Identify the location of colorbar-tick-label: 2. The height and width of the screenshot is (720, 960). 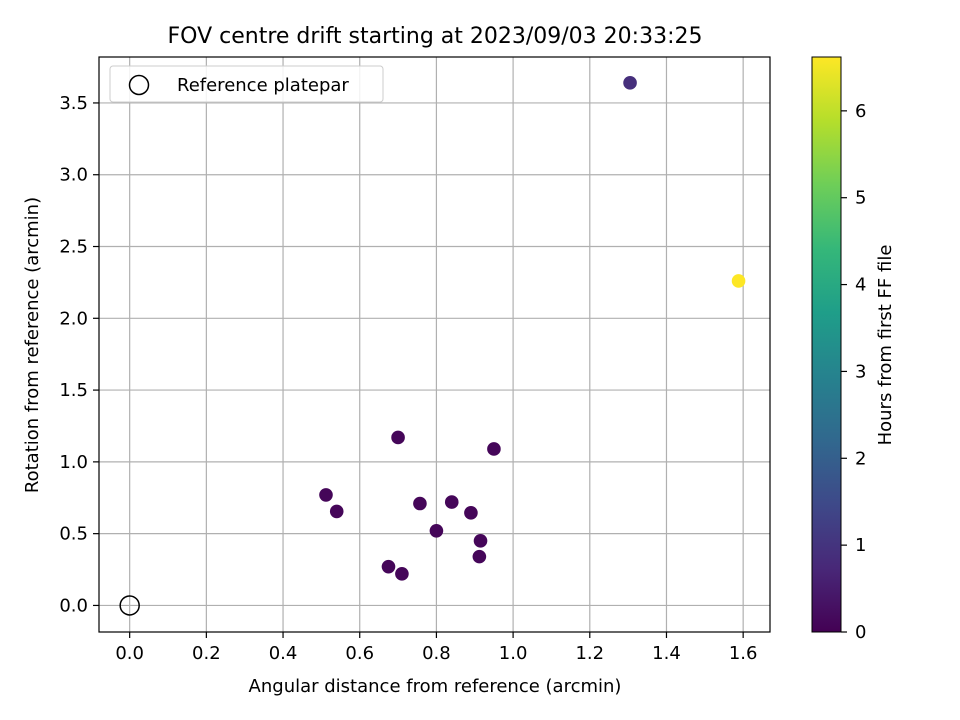
(860, 458).